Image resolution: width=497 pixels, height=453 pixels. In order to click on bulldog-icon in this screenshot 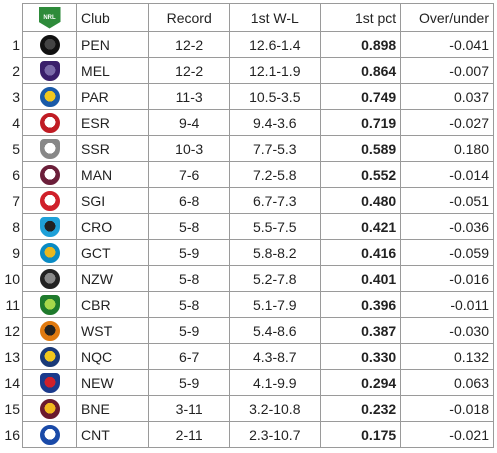, I will do `click(49, 434)`.